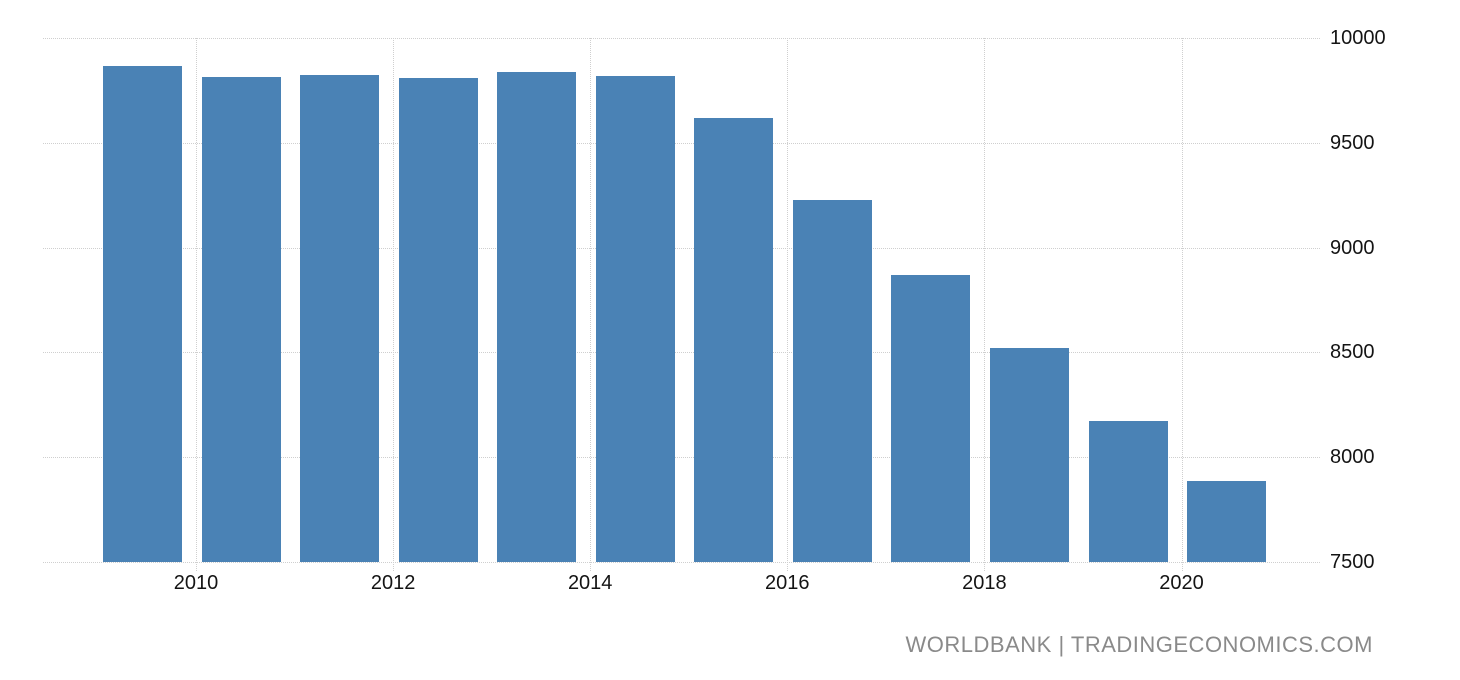  Describe the element at coordinates (241, 319) in the screenshot. I see `bar-2010` at that location.